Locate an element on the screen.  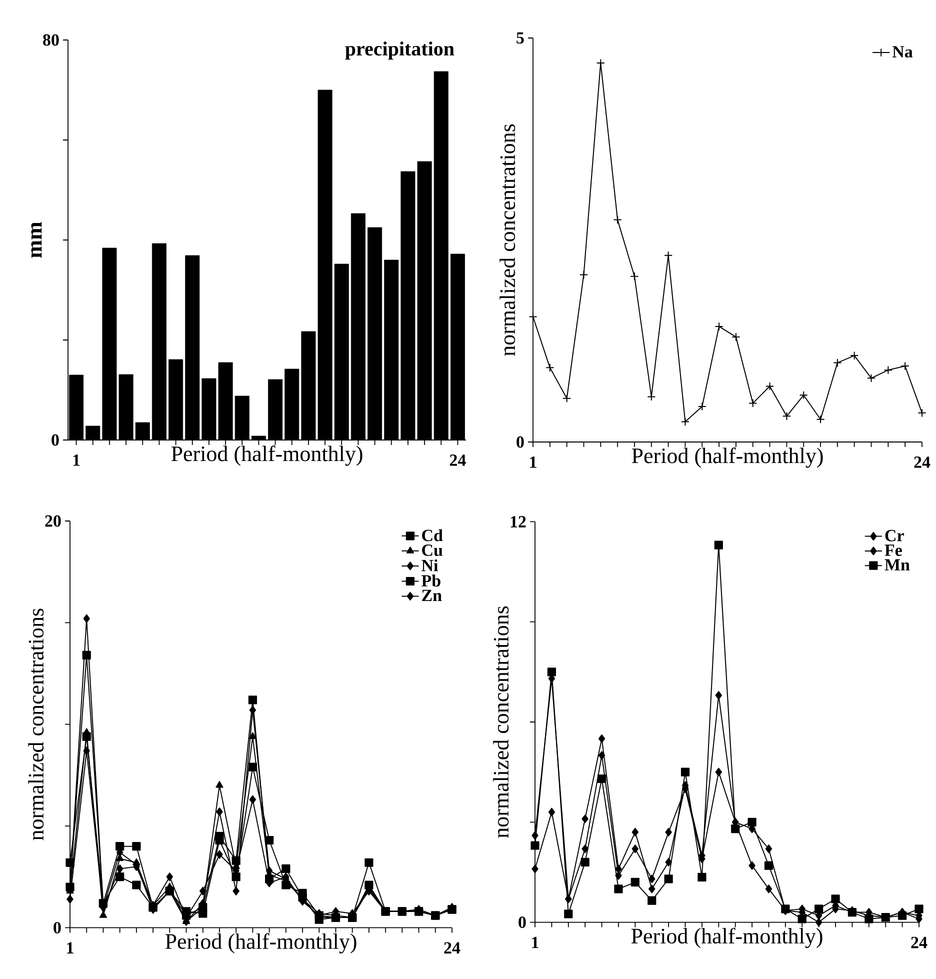
y-axis-title: mm is located at coordinates (36, 240).